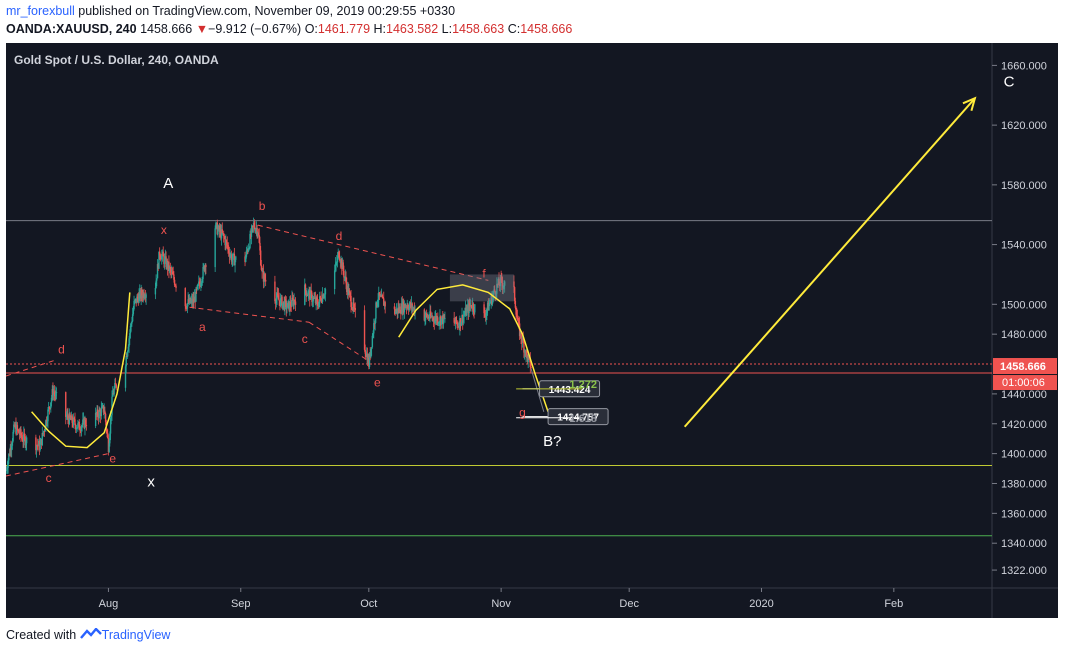  What do you see at coordinates (1024, 126) in the screenshot?
I see `price-tick-label: 1620.000` at bounding box center [1024, 126].